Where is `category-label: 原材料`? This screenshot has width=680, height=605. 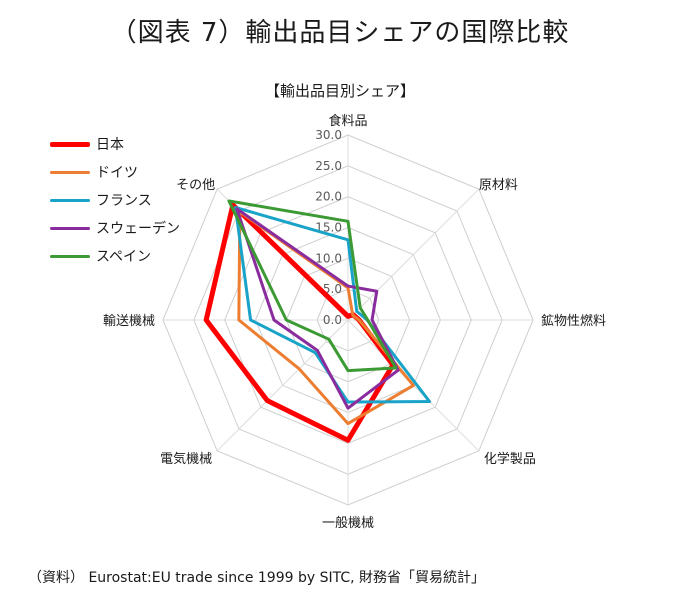
category-label: 原材料 is located at coordinates (498, 185).